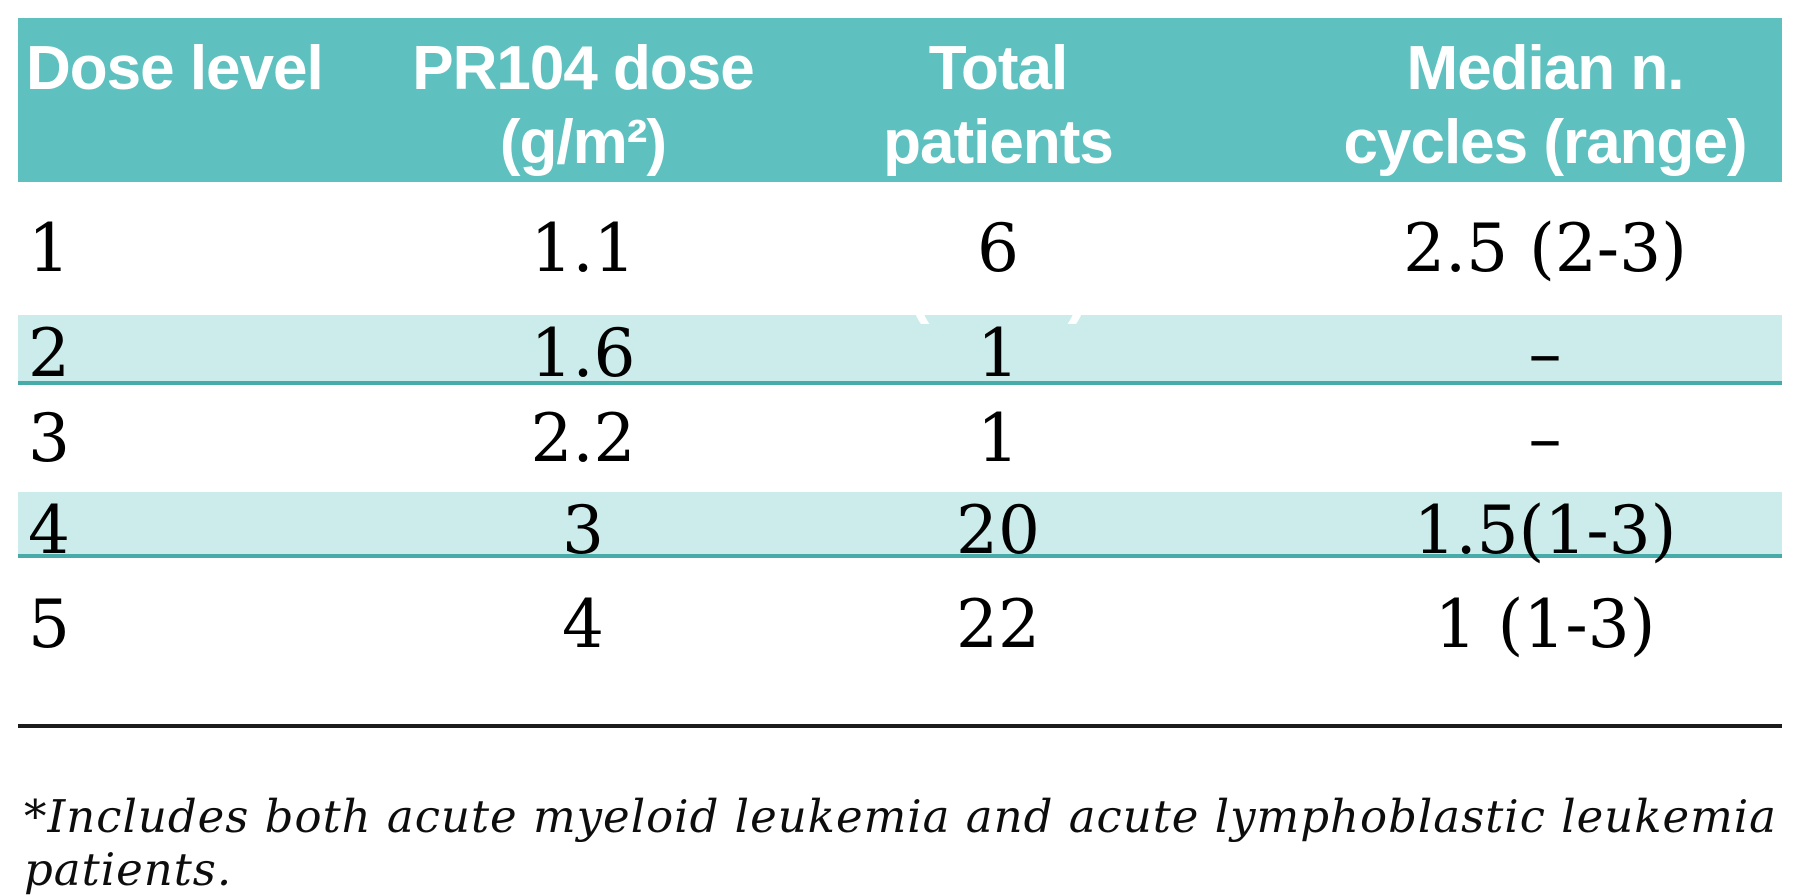  I want to click on header-line2: treated* (n=50), so click(998, 253).